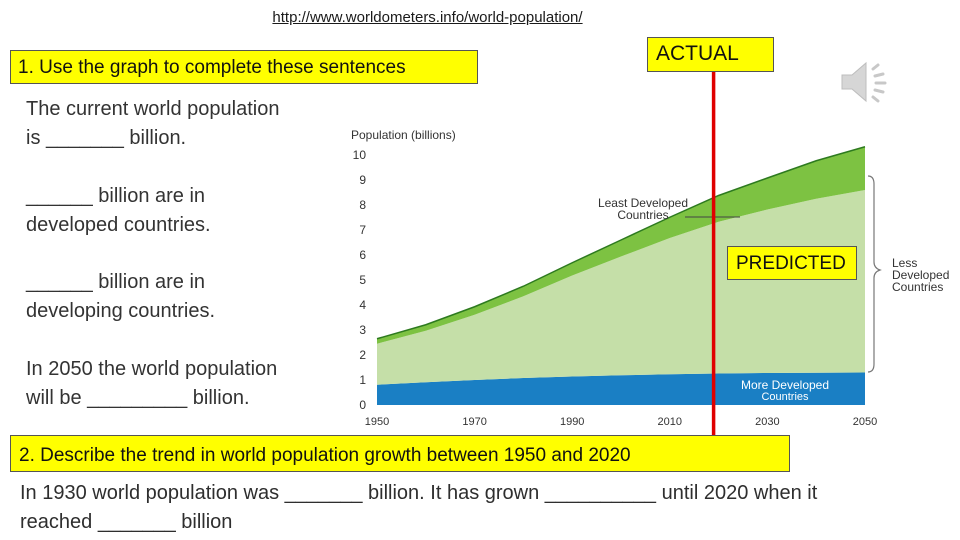 The height and width of the screenshot is (540, 960). I want to click on sentence-line: is _______ billion., so click(106, 138).